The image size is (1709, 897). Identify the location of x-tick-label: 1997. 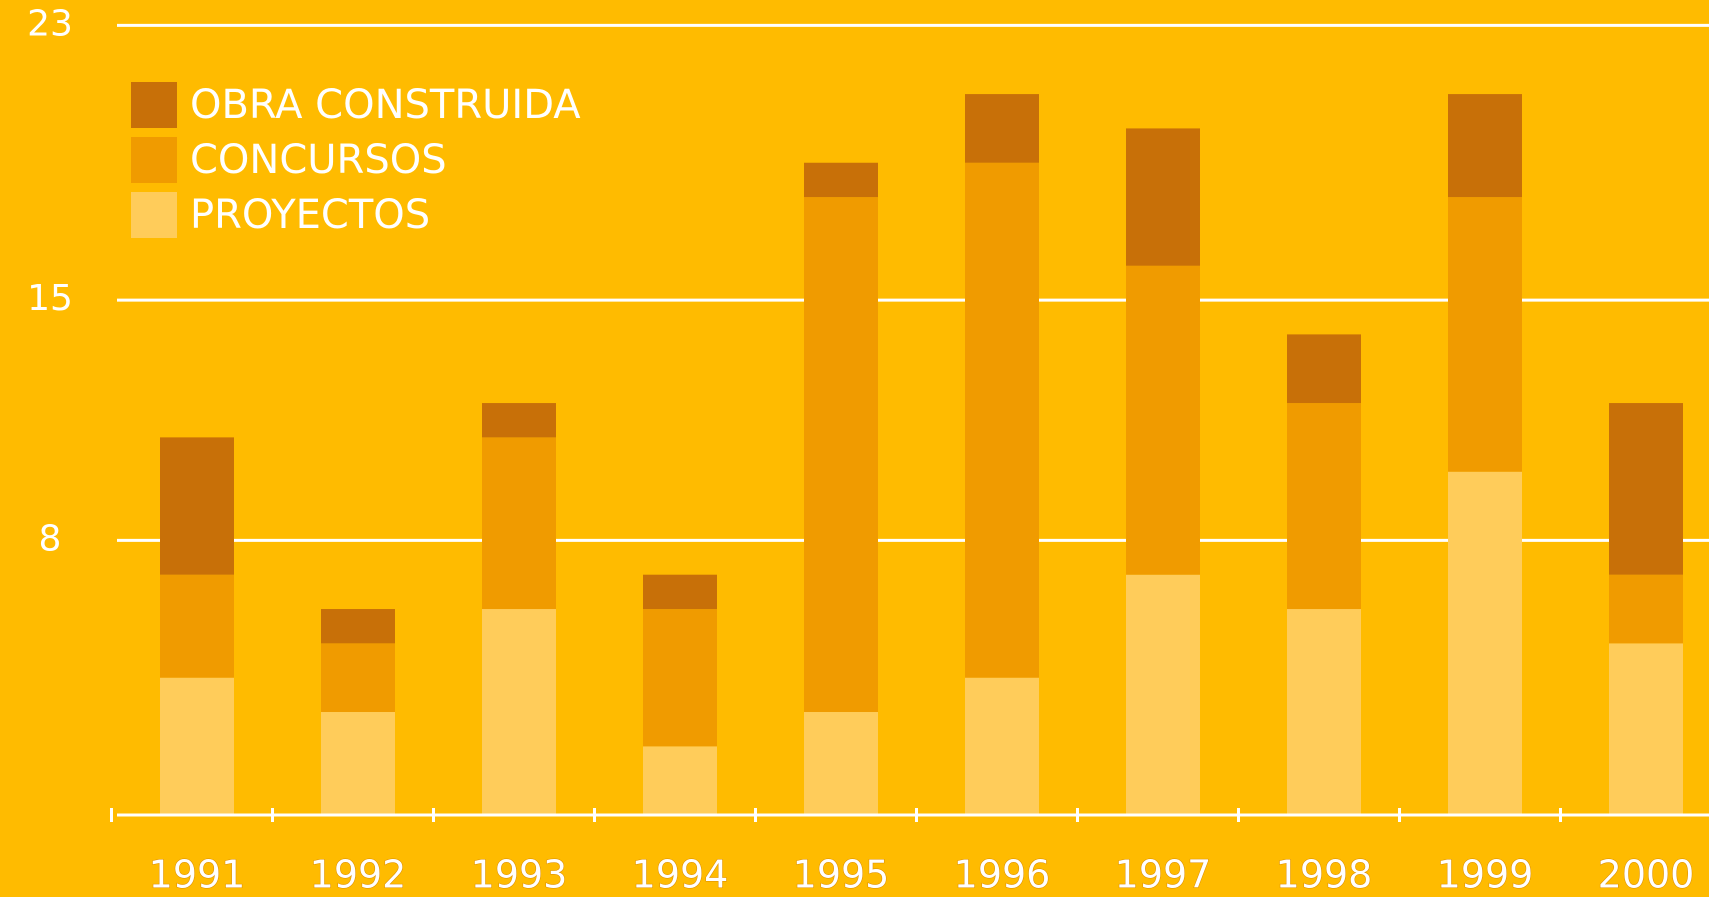
(1163, 875).